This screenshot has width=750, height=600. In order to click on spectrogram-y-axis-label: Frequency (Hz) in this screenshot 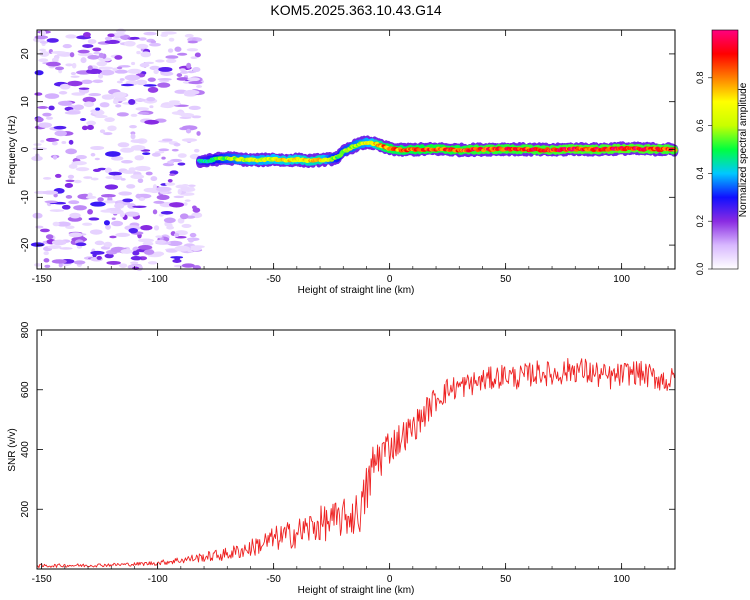, I will do `click(12, 150)`.